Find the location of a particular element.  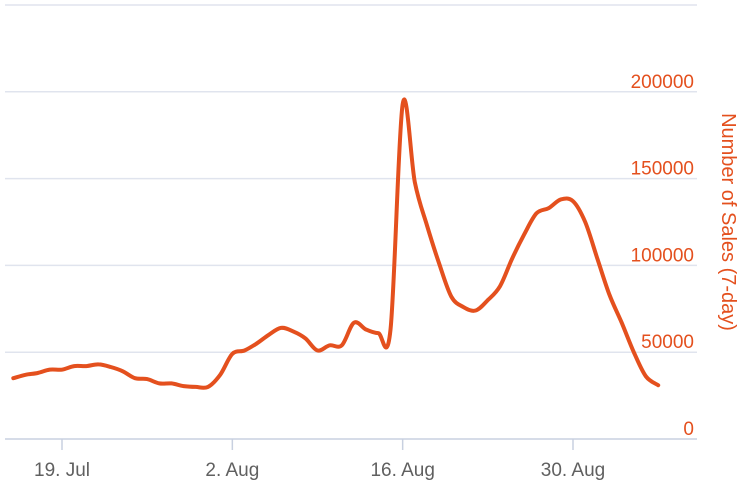

y-tick-label: 200000 is located at coordinates (662, 82).